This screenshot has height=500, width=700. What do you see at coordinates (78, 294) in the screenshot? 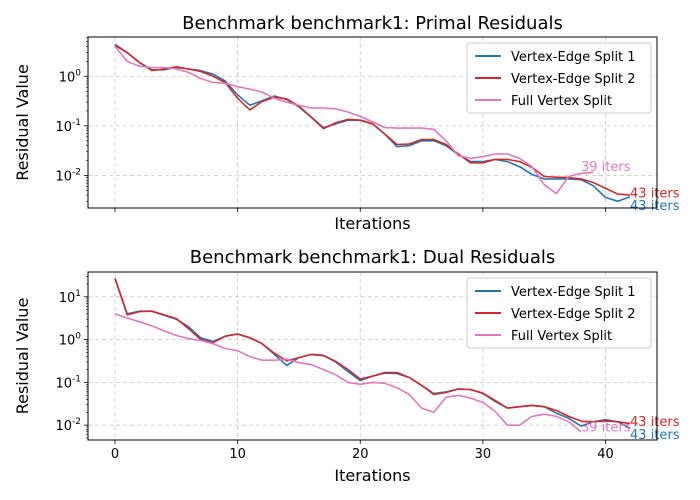
I see `y-tick-exponent: 1` at bounding box center [78, 294].